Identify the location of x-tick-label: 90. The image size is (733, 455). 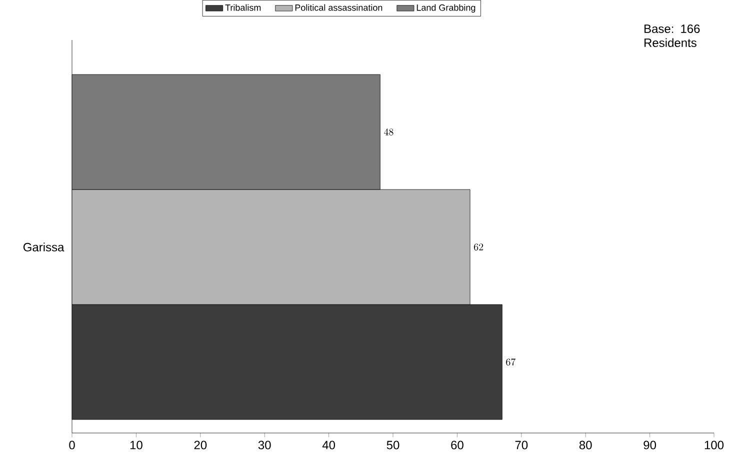
(650, 445).